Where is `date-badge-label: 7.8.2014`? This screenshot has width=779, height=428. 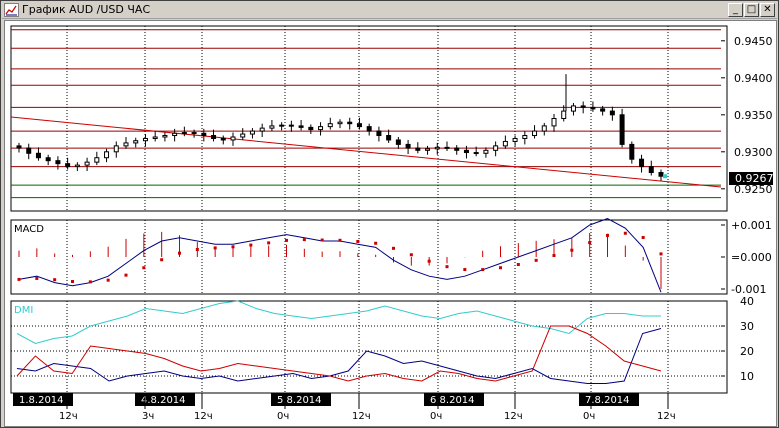 date-badge-label: 7.8.2014 is located at coordinates (607, 400).